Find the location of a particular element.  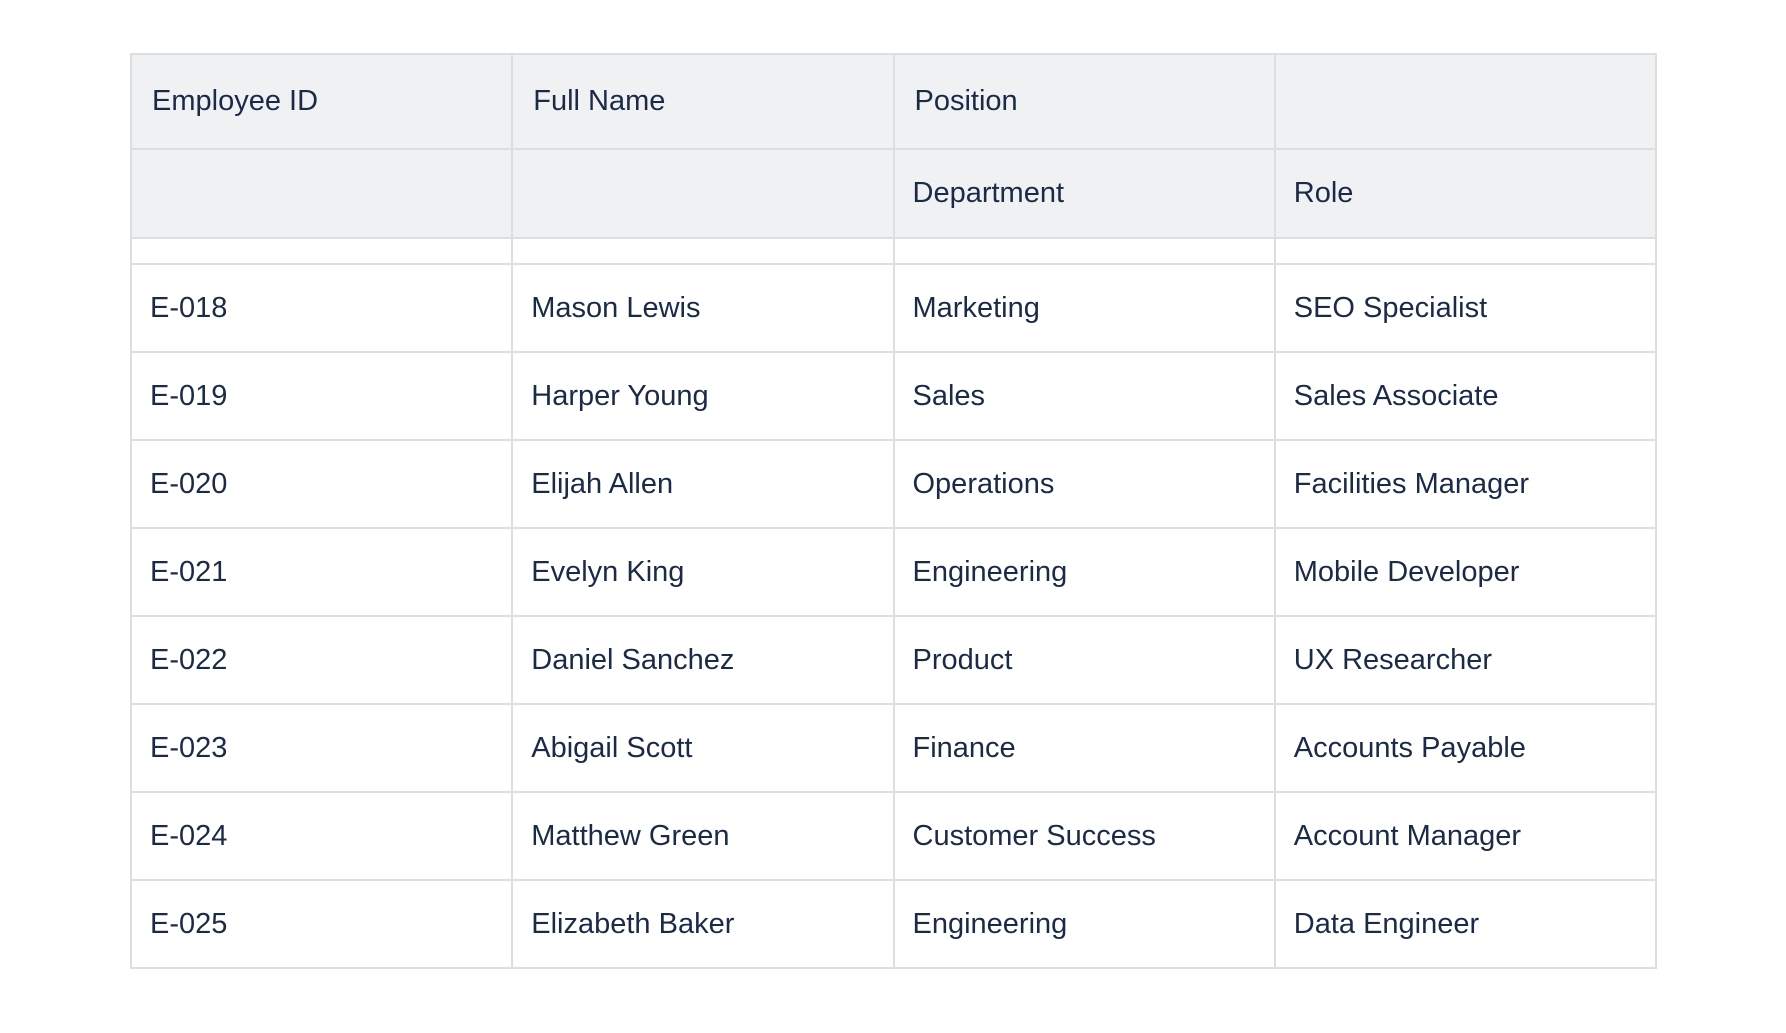

cell-employee-id: E-025 is located at coordinates (321, 924).